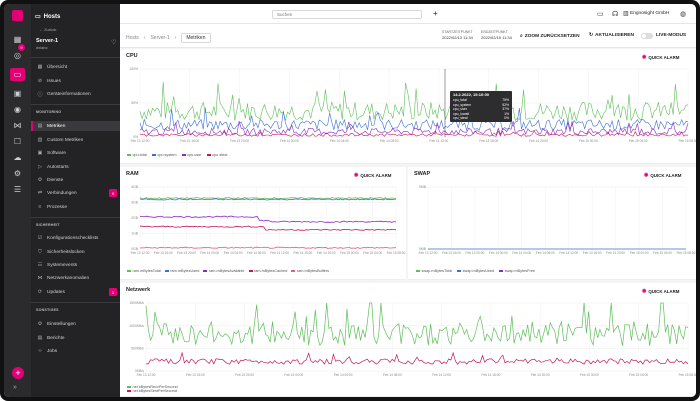  What do you see at coordinates (517, 271) in the screenshot?
I see `legend-item: swap.mBytesFree` at bounding box center [517, 271].